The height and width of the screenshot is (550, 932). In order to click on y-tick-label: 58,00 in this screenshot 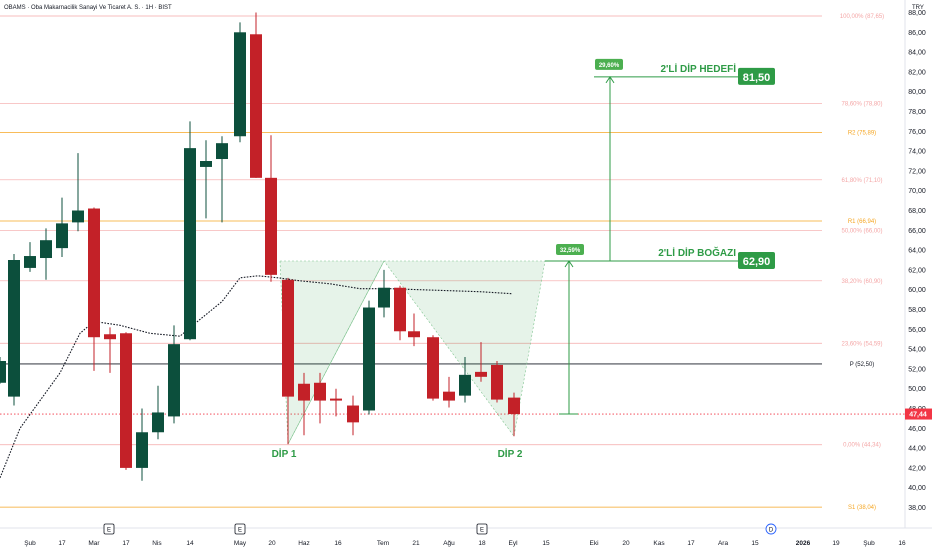, I will do `click(917, 310)`.